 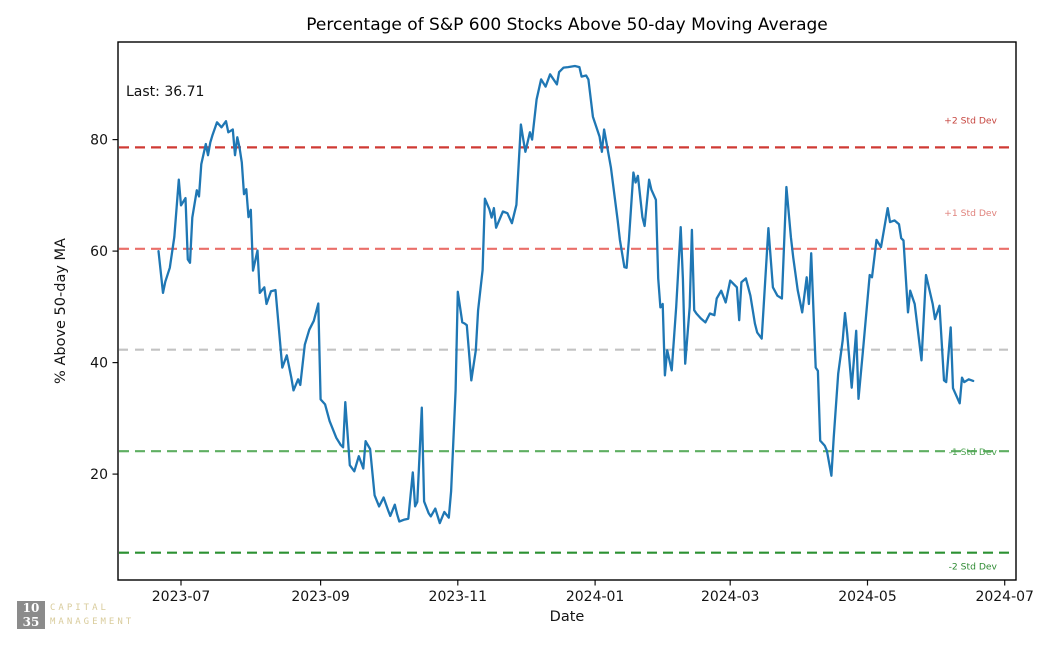 What do you see at coordinates (567, 617) in the screenshot?
I see `x-axis-title: Date` at bounding box center [567, 617].